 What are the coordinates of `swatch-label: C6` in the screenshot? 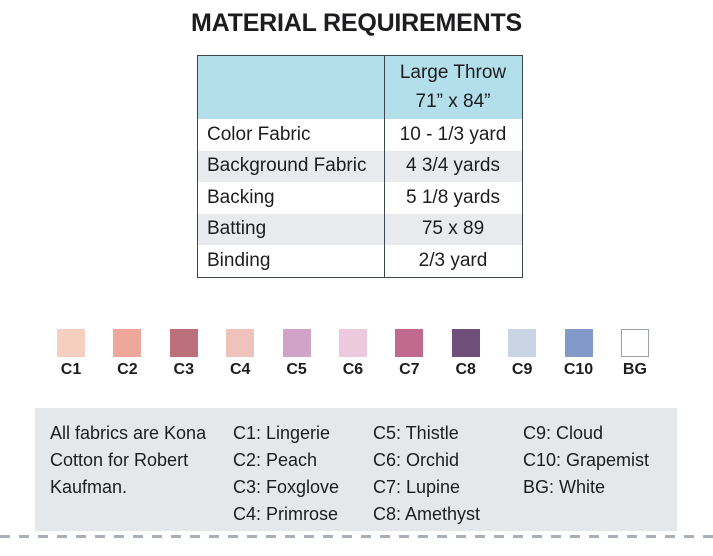 It's located at (353, 369).